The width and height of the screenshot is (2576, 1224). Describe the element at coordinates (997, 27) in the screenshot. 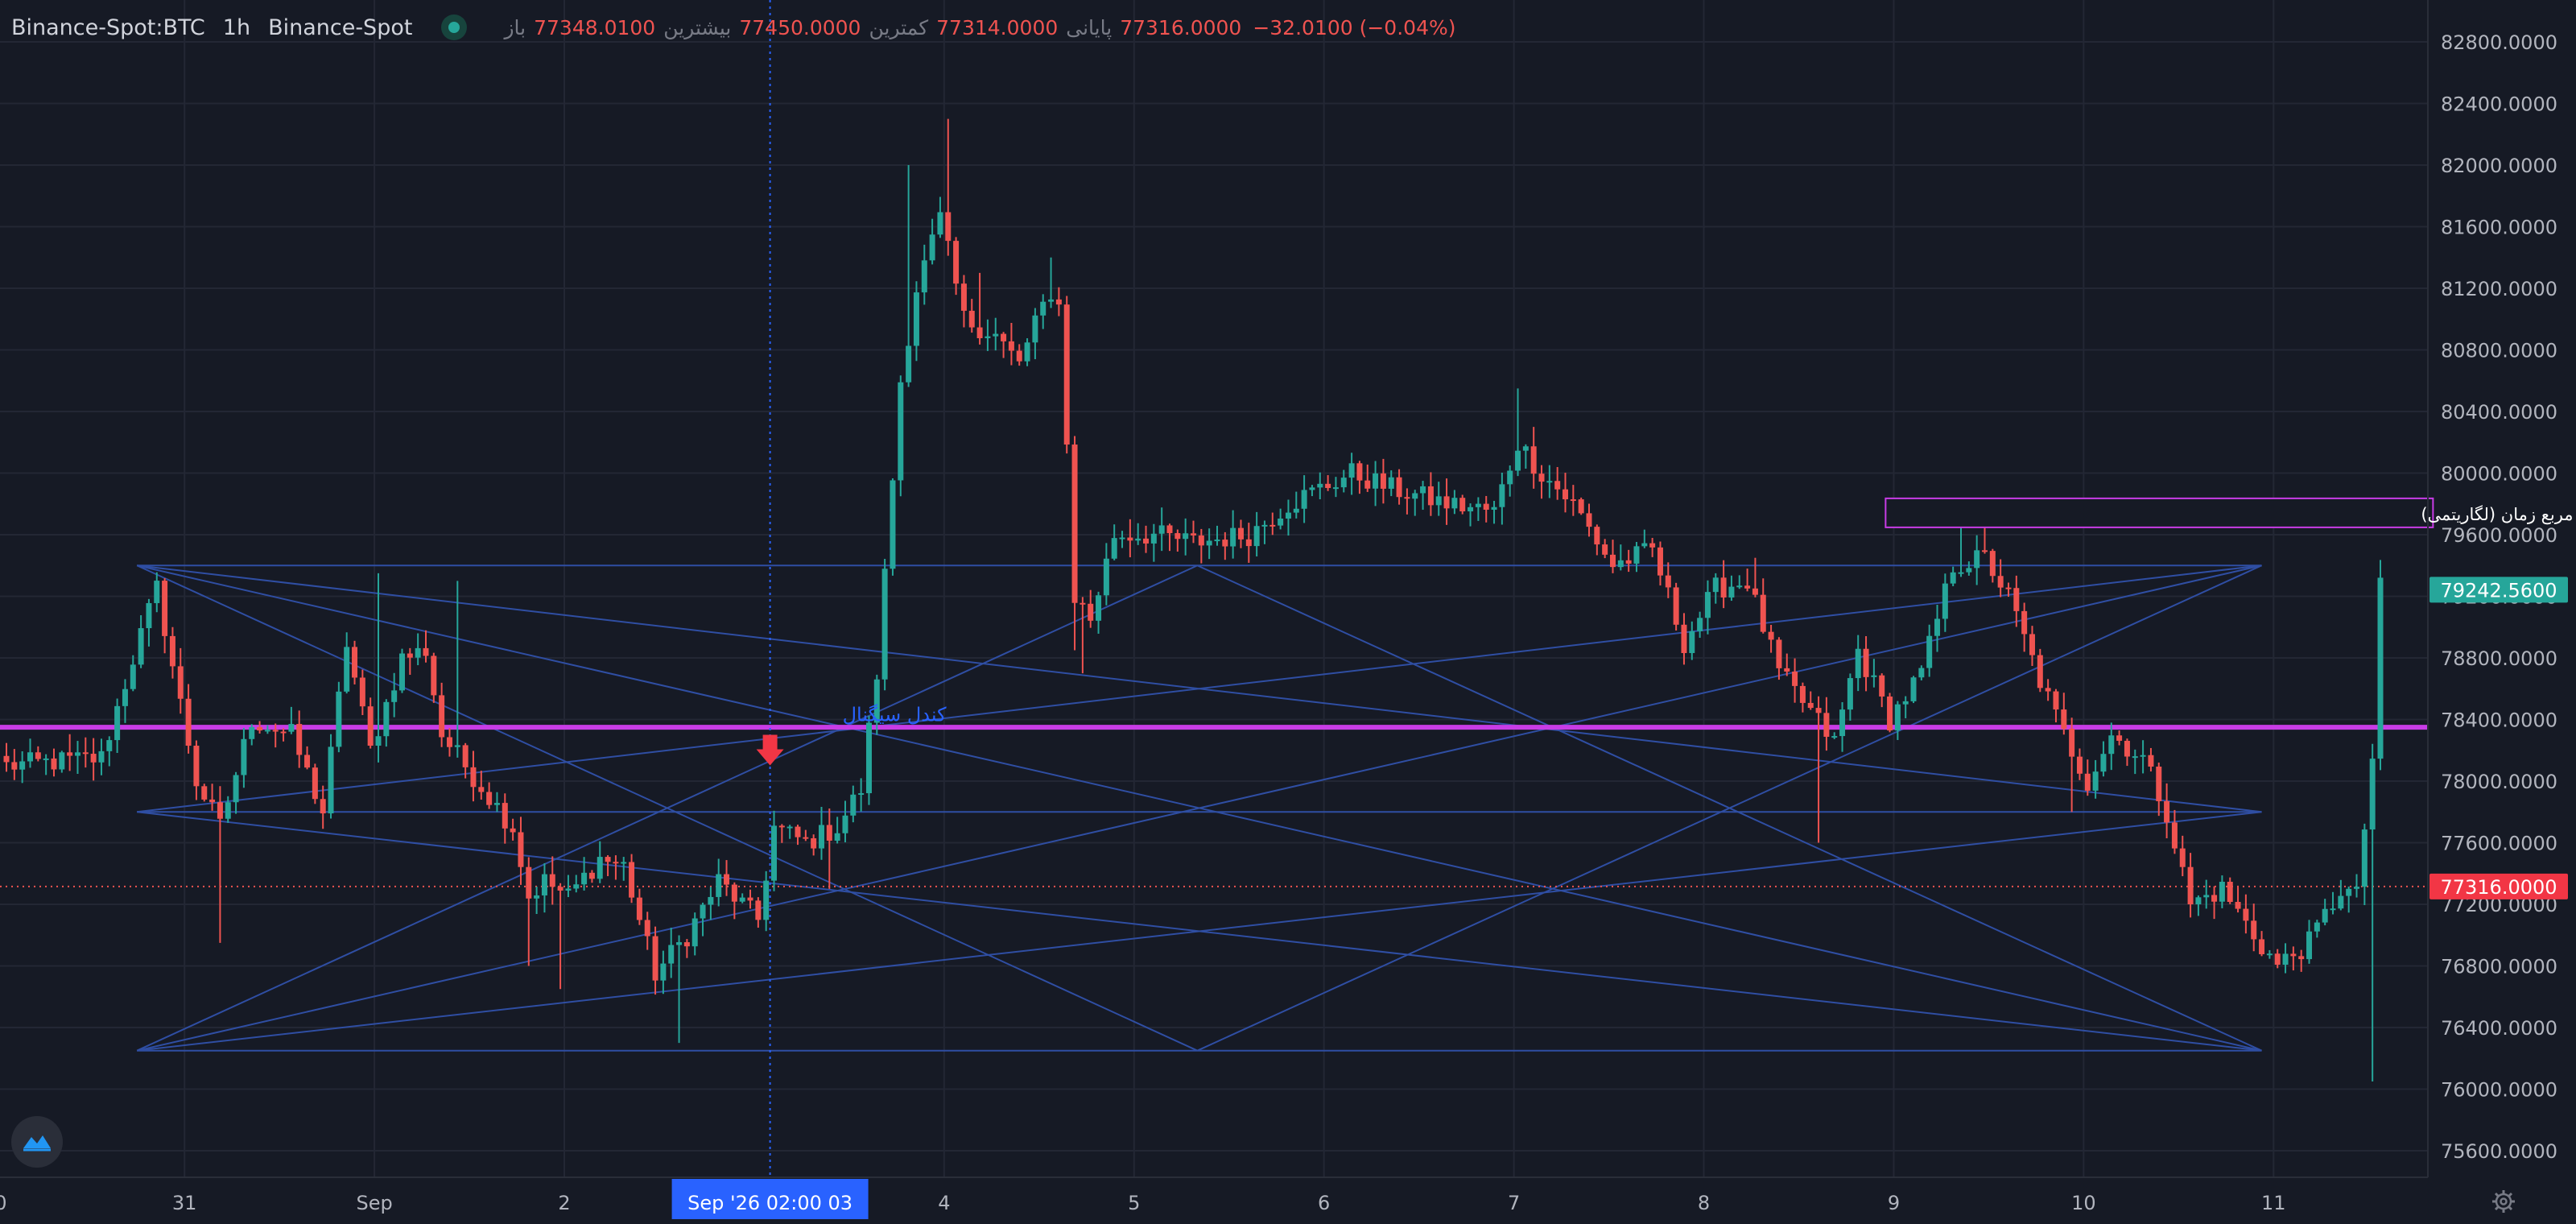

I see `low-value: 77314.0000` at that location.